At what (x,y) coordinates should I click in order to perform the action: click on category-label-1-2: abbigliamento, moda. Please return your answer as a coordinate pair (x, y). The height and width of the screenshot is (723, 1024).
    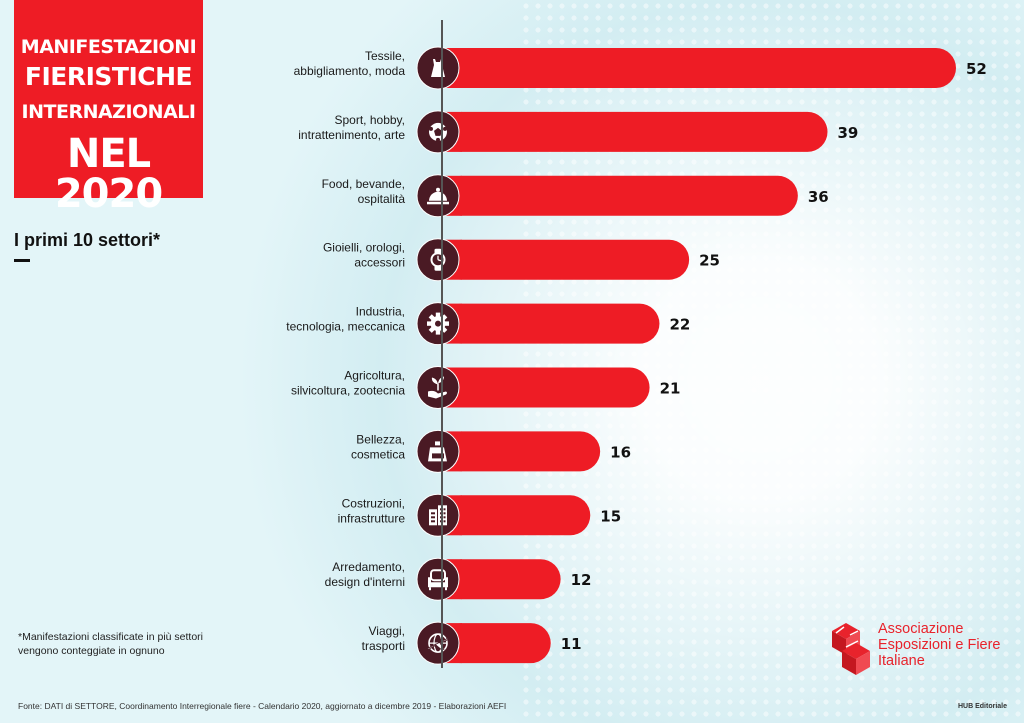
    Looking at the image, I should click on (350, 71).